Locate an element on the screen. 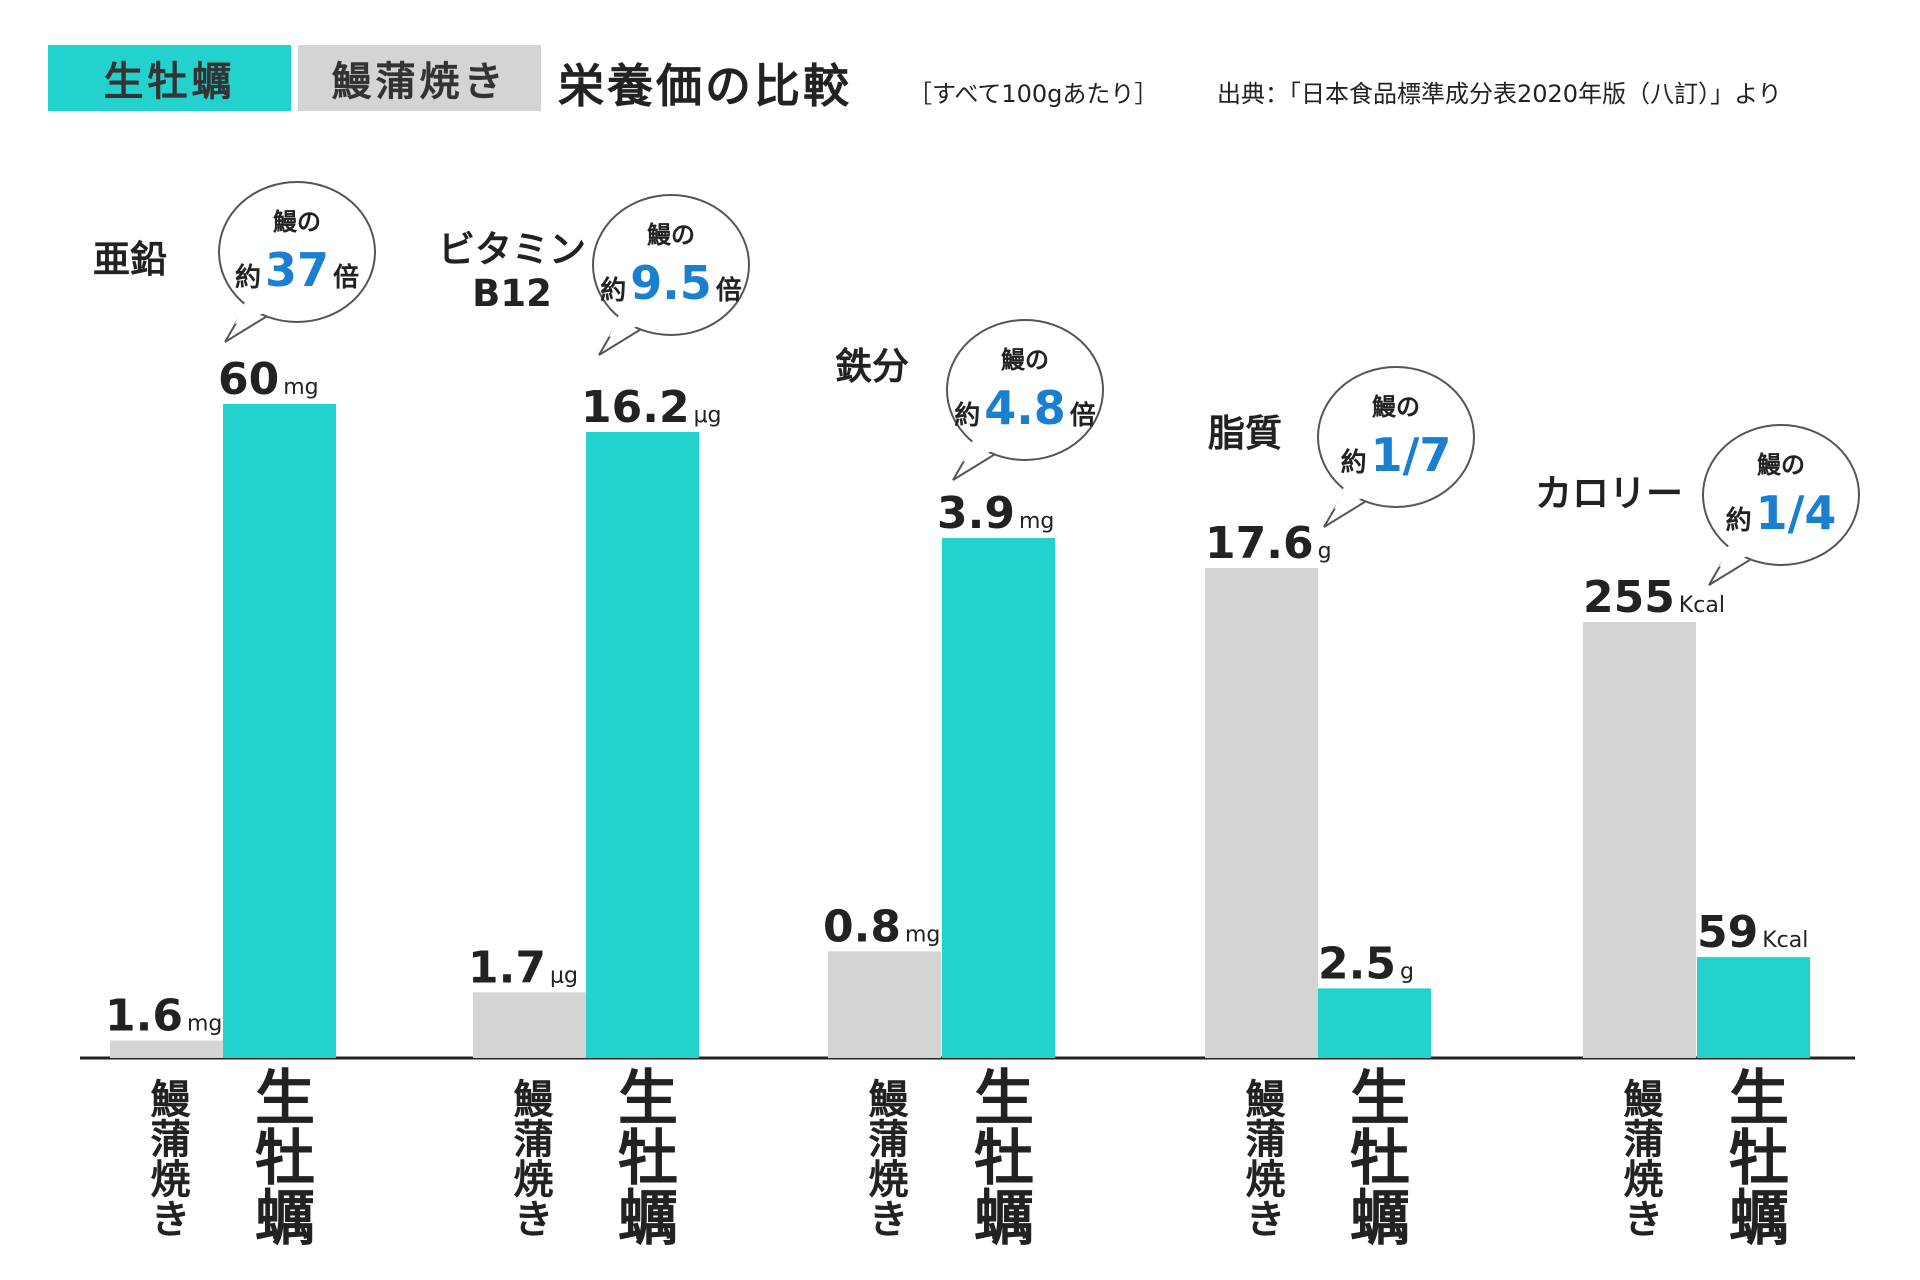  value-eel-1: 1.7 μg is located at coordinates (523, 967).